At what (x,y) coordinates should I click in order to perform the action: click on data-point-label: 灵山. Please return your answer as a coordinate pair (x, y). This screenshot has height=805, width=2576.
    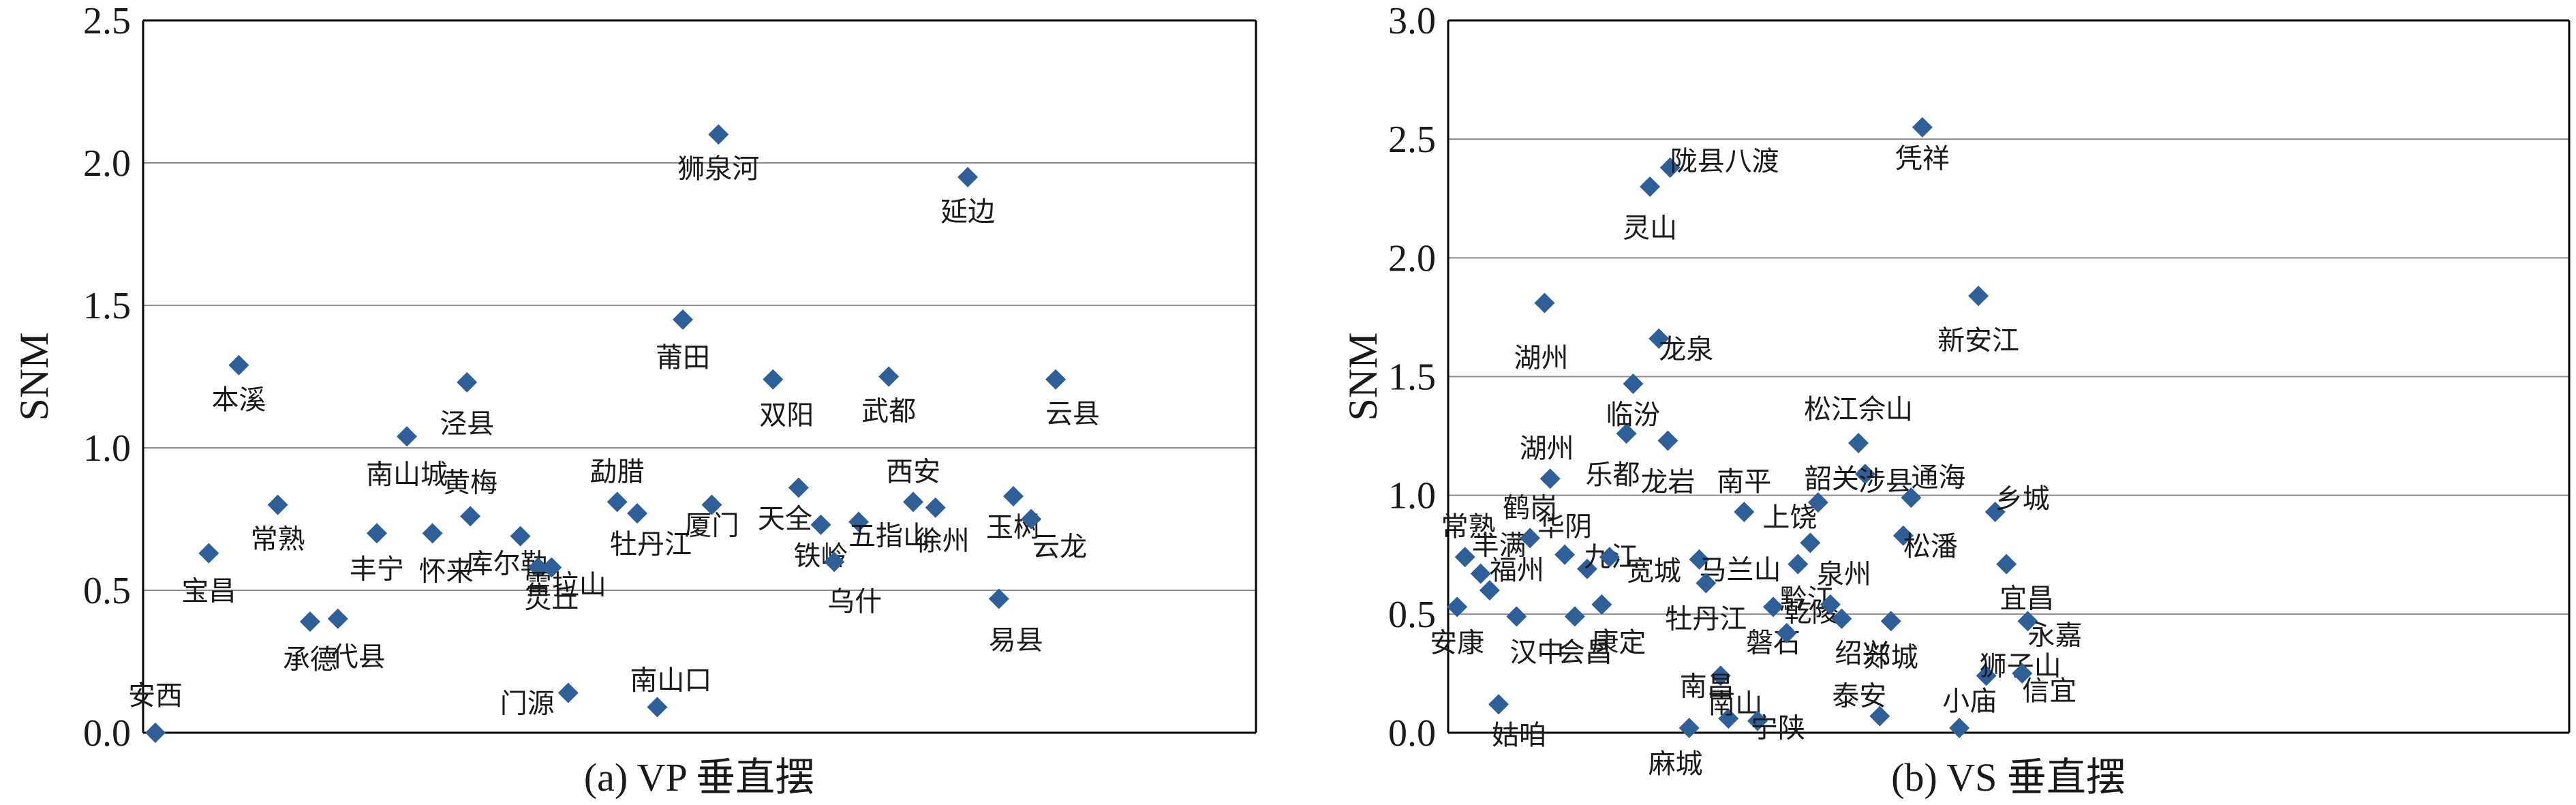
    Looking at the image, I should click on (1650, 228).